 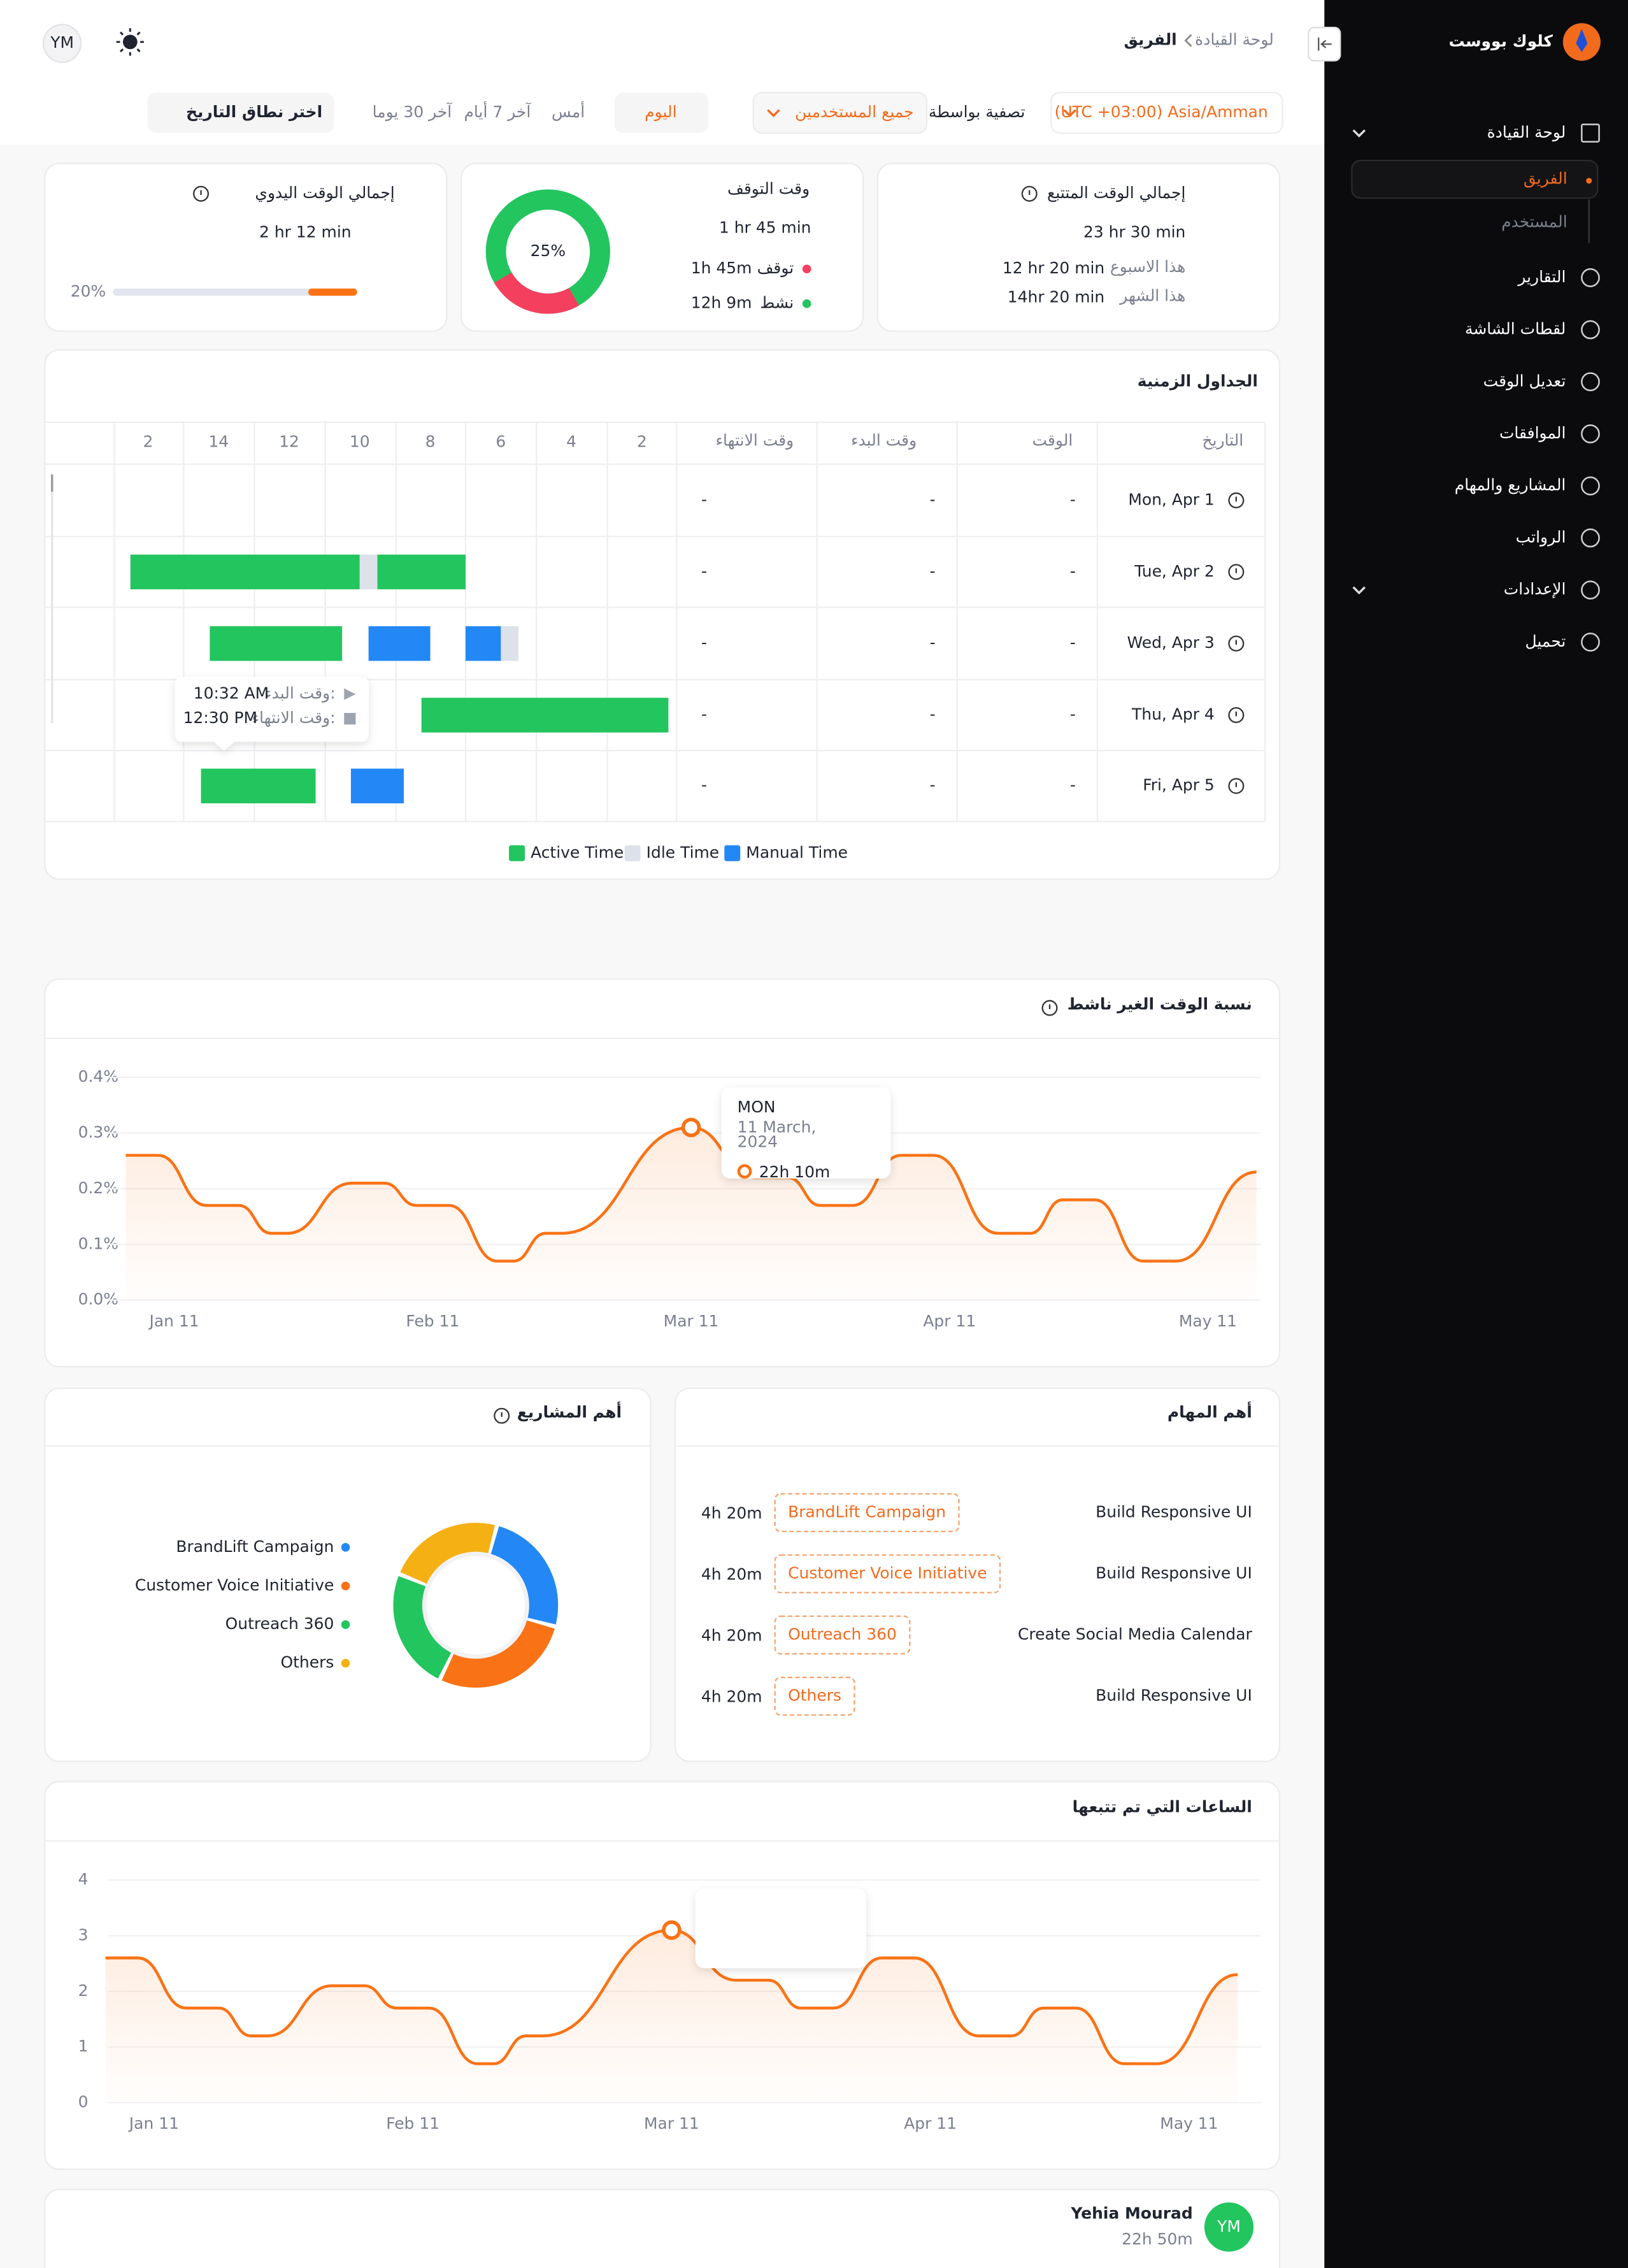 I want to click on manual-span, so click(x=483, y=643).